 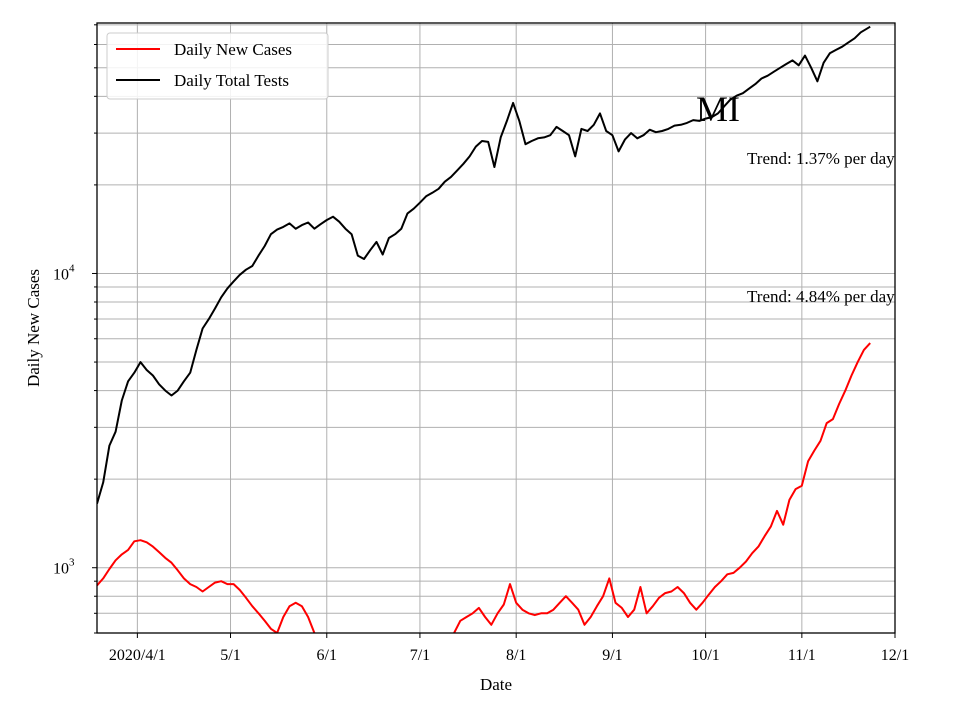 I want to click on x-tick-label: 5/1, so click(x=230, y=655).